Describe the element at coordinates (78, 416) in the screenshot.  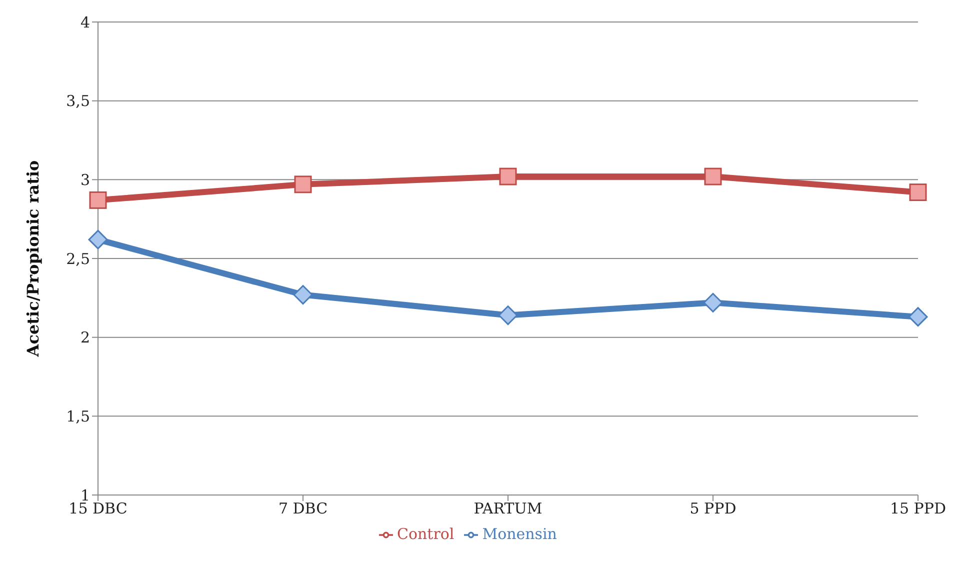
I see `y-tick-label: 1,5` at that location.